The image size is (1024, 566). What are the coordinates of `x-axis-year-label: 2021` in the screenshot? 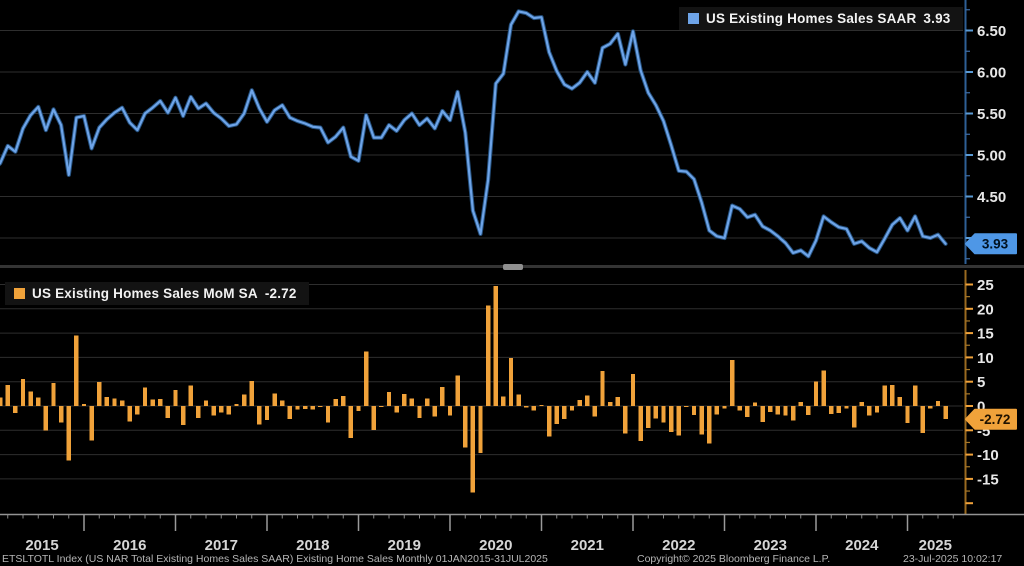 It's located at (587, 545).